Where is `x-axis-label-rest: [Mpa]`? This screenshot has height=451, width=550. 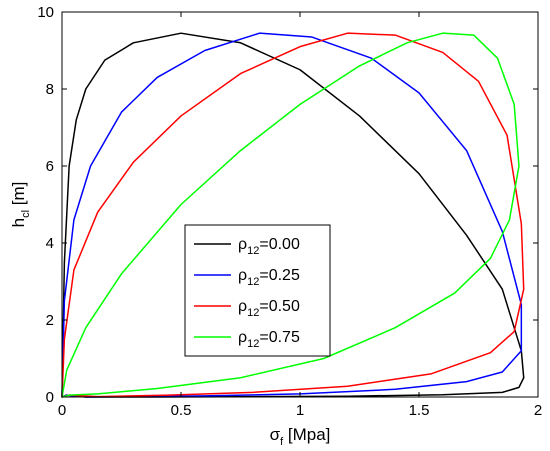
x-axis-label-rest: [Mpa] is located at coordinates (306, 434).